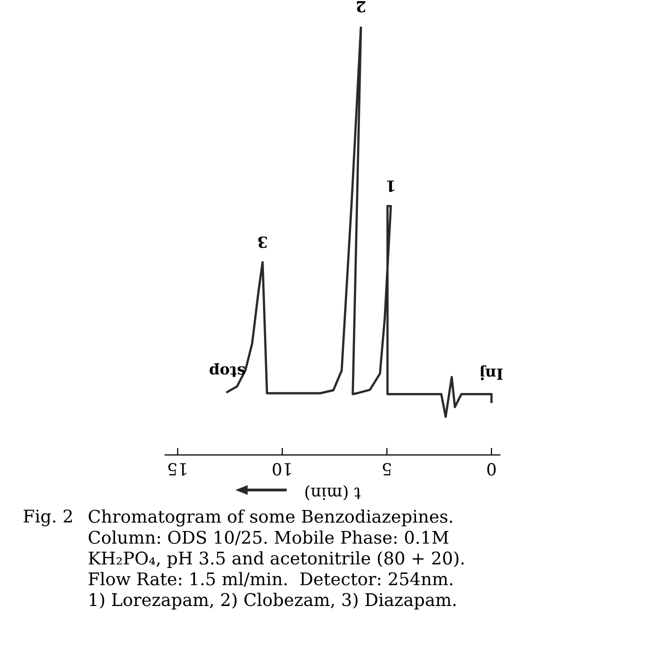  I want to click on annotation: stop, so click(227, 370).